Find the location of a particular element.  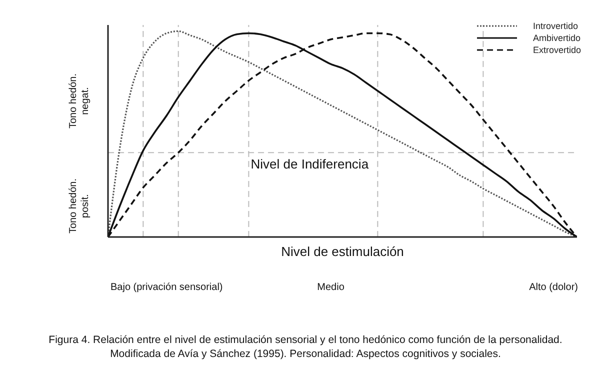

x-tick-label: Alto (dolor) is located at coordinates (553, 288).